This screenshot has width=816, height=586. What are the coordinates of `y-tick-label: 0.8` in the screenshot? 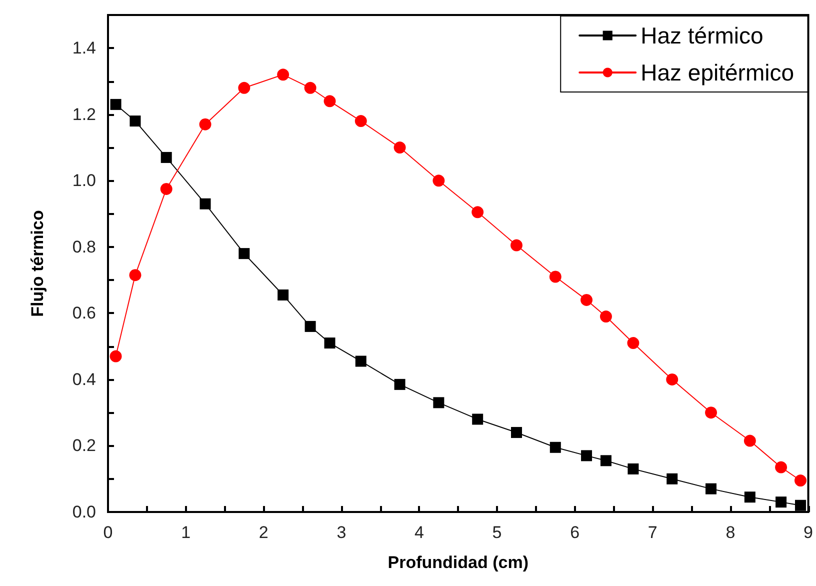 It's located at (84, 246).